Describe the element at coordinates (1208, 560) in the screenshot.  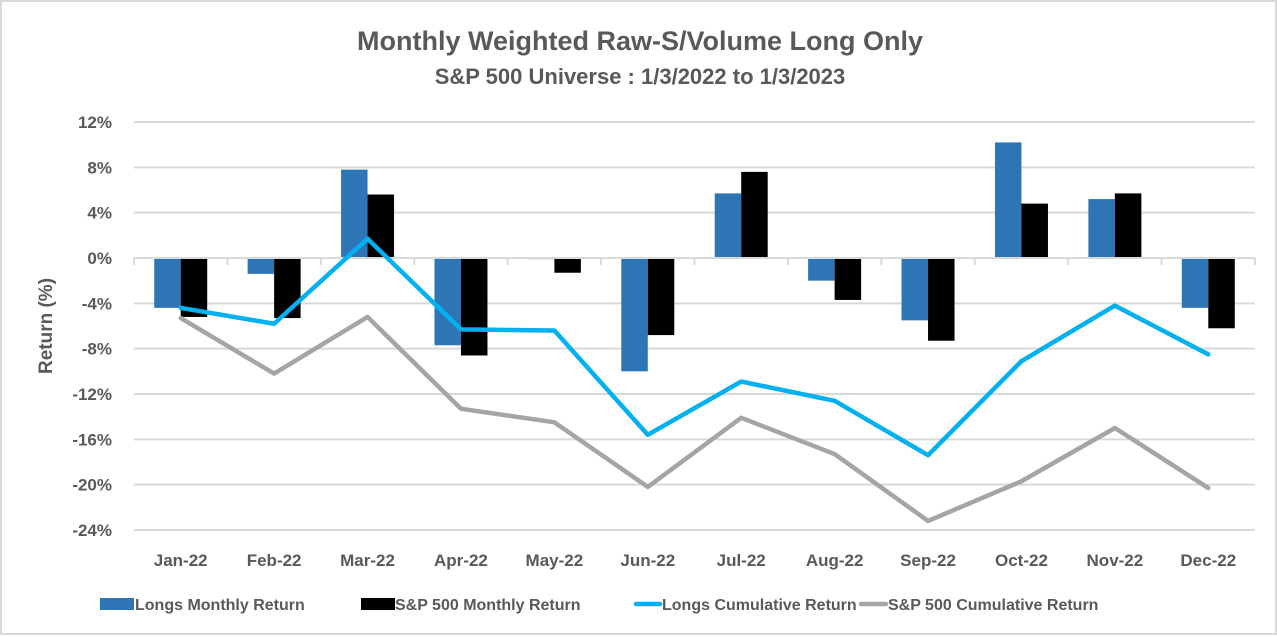
I see `x-tick-label: Dec-22` at that location.